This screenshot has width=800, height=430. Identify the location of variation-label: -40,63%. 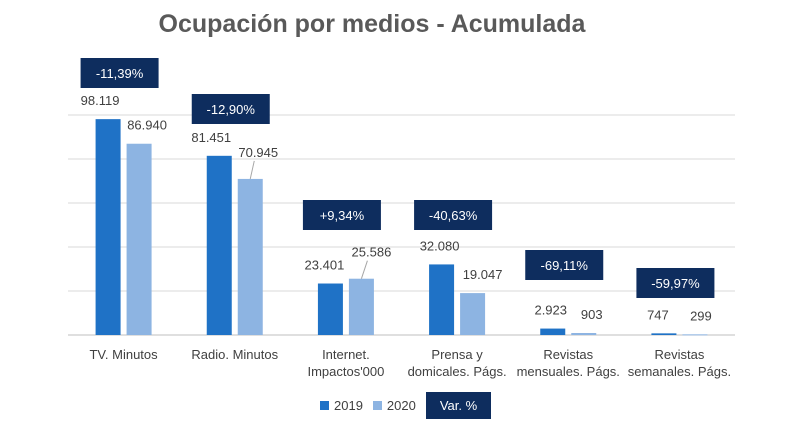
(453, 215).